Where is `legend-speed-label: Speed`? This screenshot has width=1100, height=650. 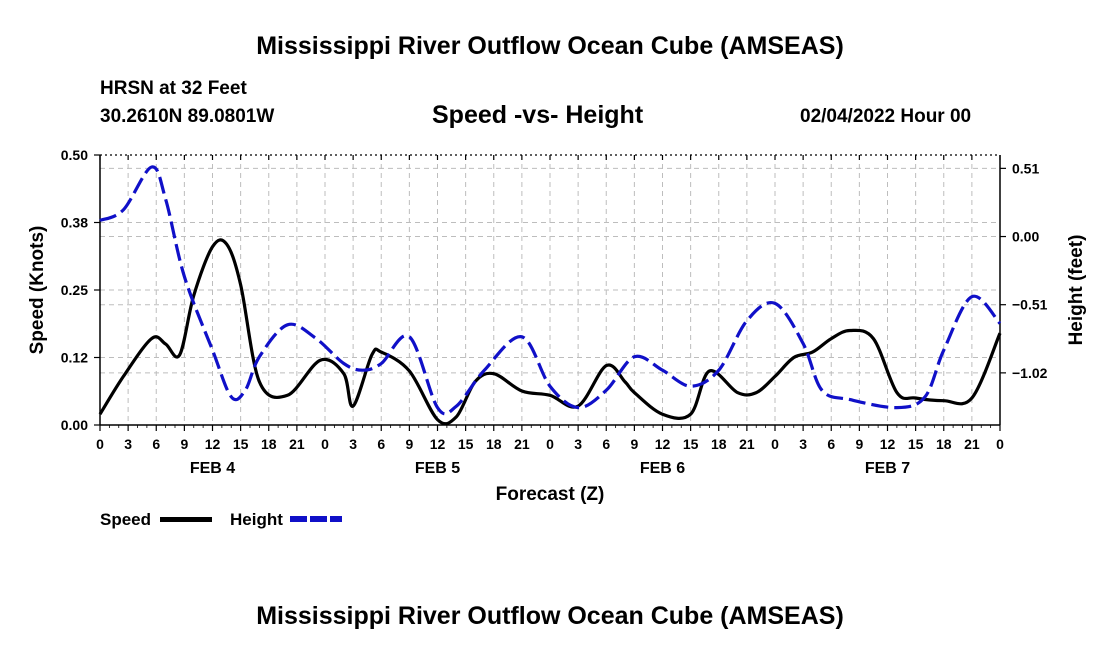
legend-speed-label: Speed is located at coordinates (126, 519).